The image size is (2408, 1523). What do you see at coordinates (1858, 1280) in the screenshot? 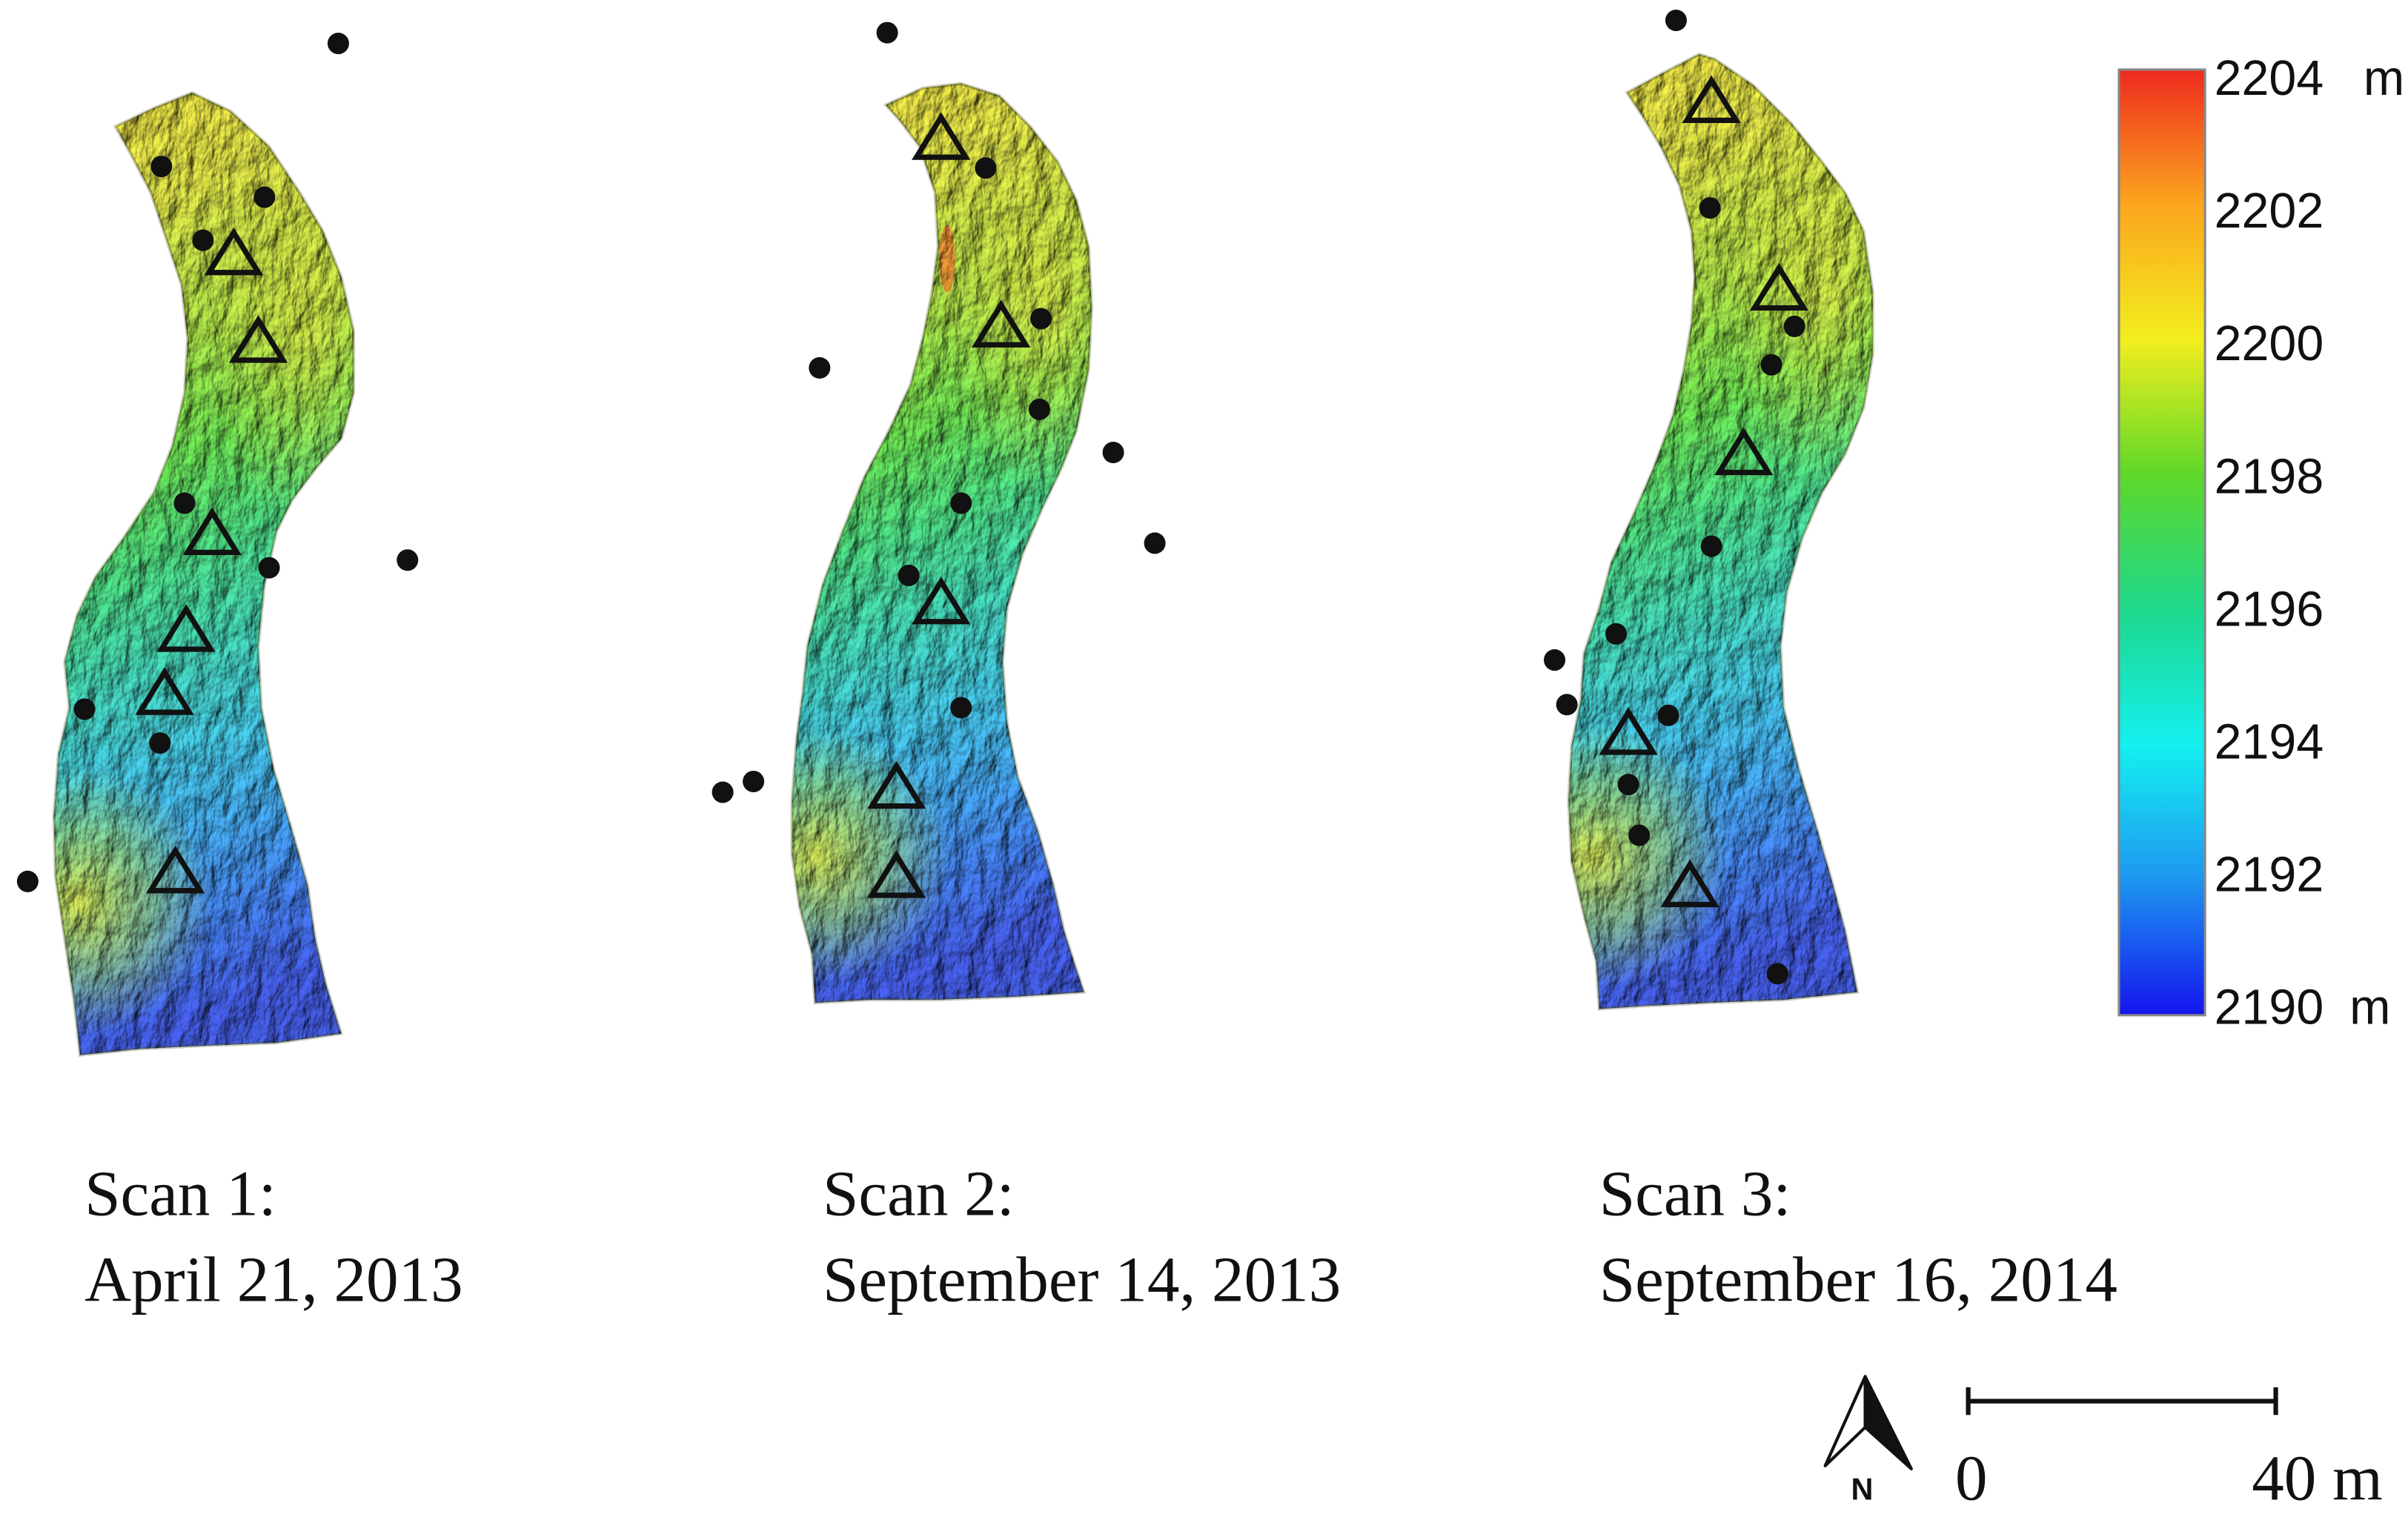
I see `scan-3-date: September 16, 2014` at bounding box center [1858, 1280].